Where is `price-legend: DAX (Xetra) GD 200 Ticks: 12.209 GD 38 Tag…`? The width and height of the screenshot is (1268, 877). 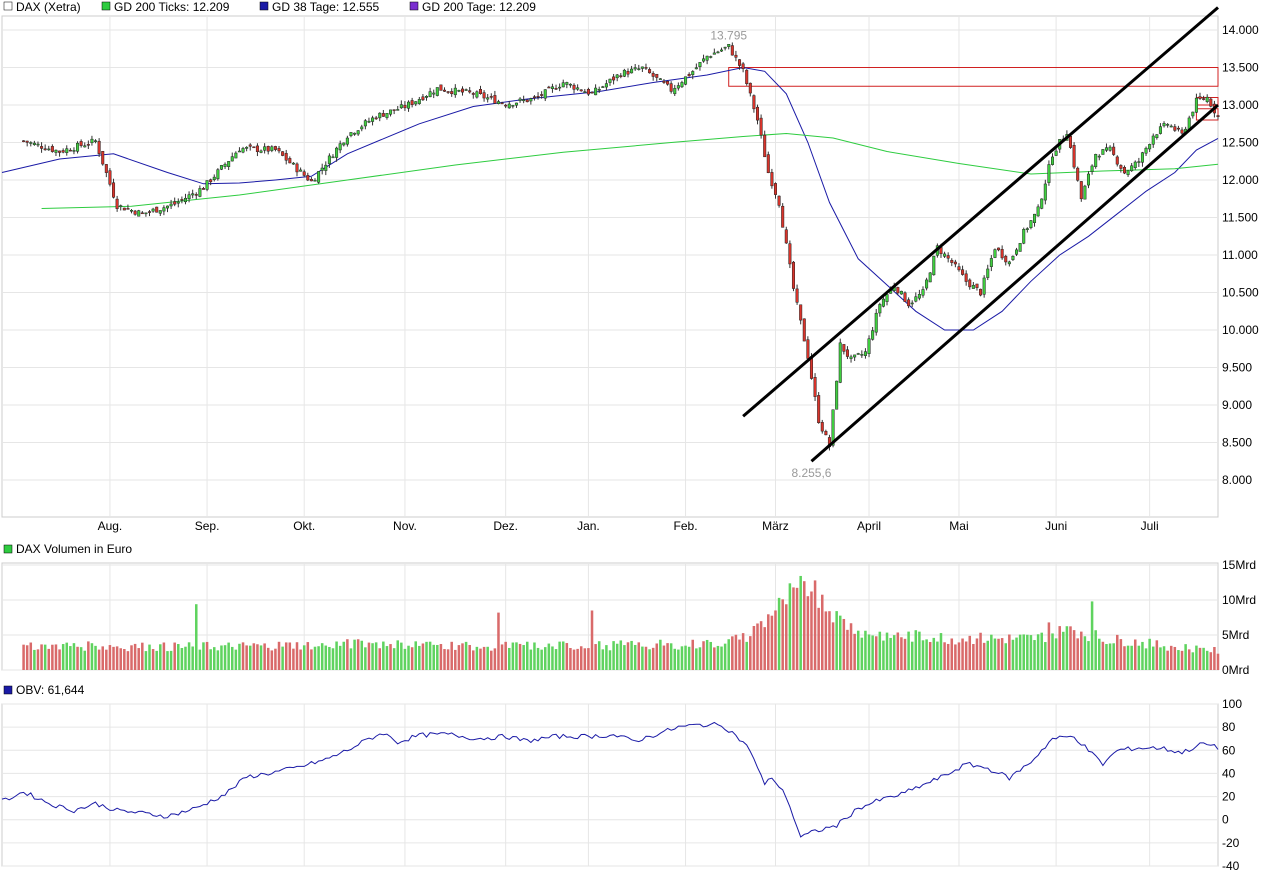
price-legend: DAX (Xetra) GD 200 Ticks: 12.209 GD 38 Tag… is located at coordinates (269, 7).